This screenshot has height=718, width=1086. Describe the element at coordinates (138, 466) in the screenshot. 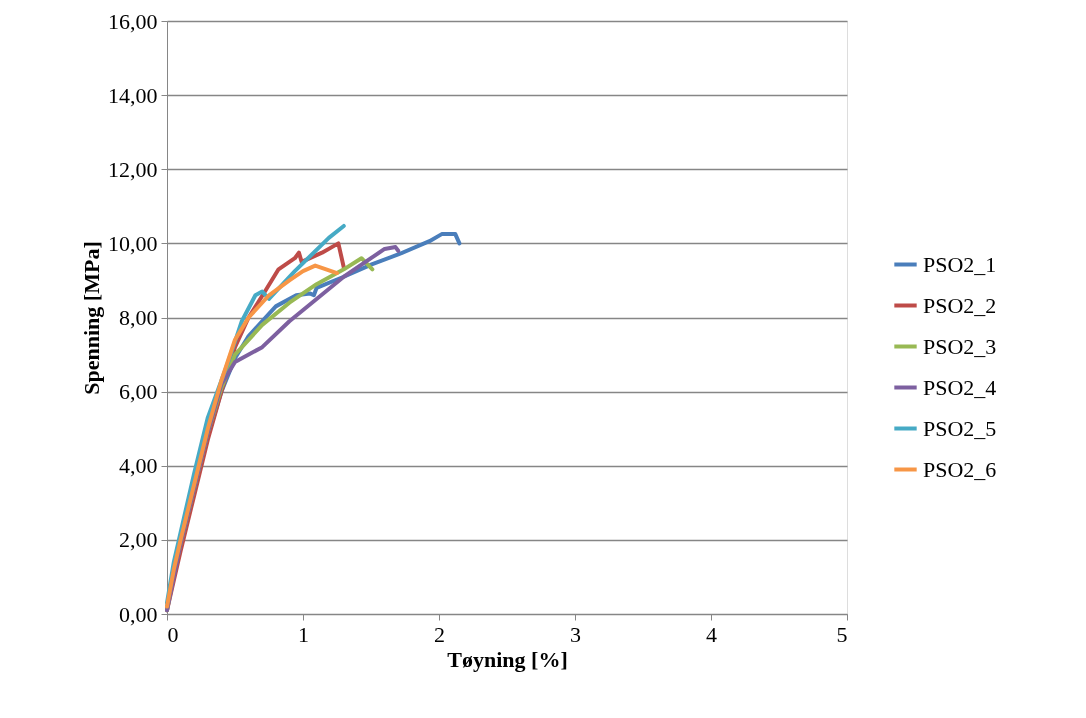

I see `y-tick-label: 4,00` at that location.